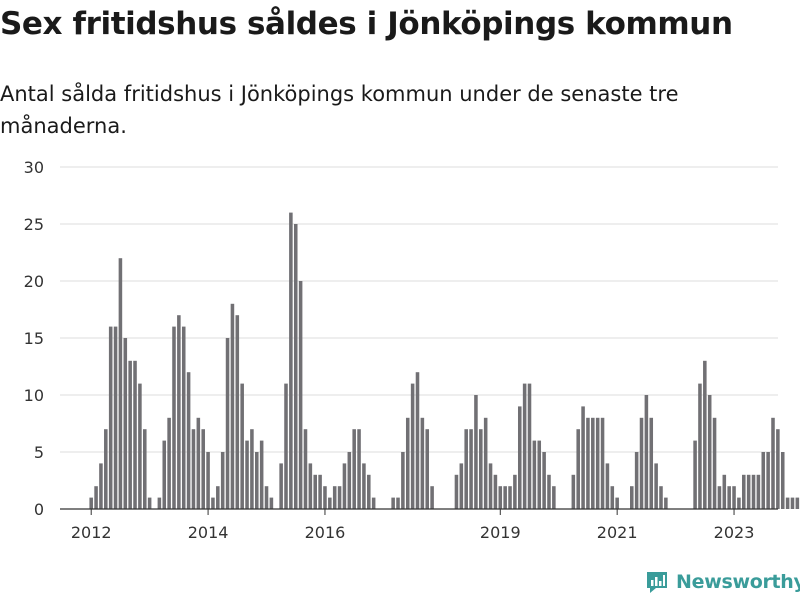  Describe the element at coordinates (34, 338) in the screenshot. I see `y-axis-tick-labels: 0 5 10 15 20 25 30` at that location.